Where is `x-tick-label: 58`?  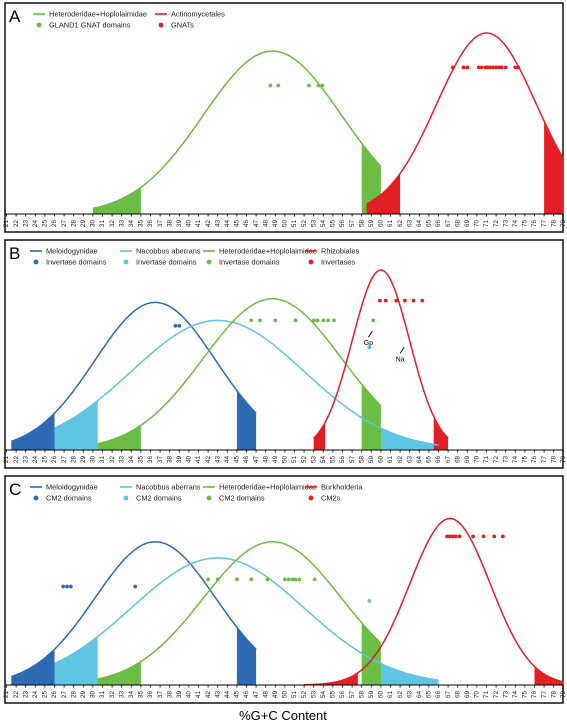 x-tick-label: 58 is located at coordinates (361, 224).